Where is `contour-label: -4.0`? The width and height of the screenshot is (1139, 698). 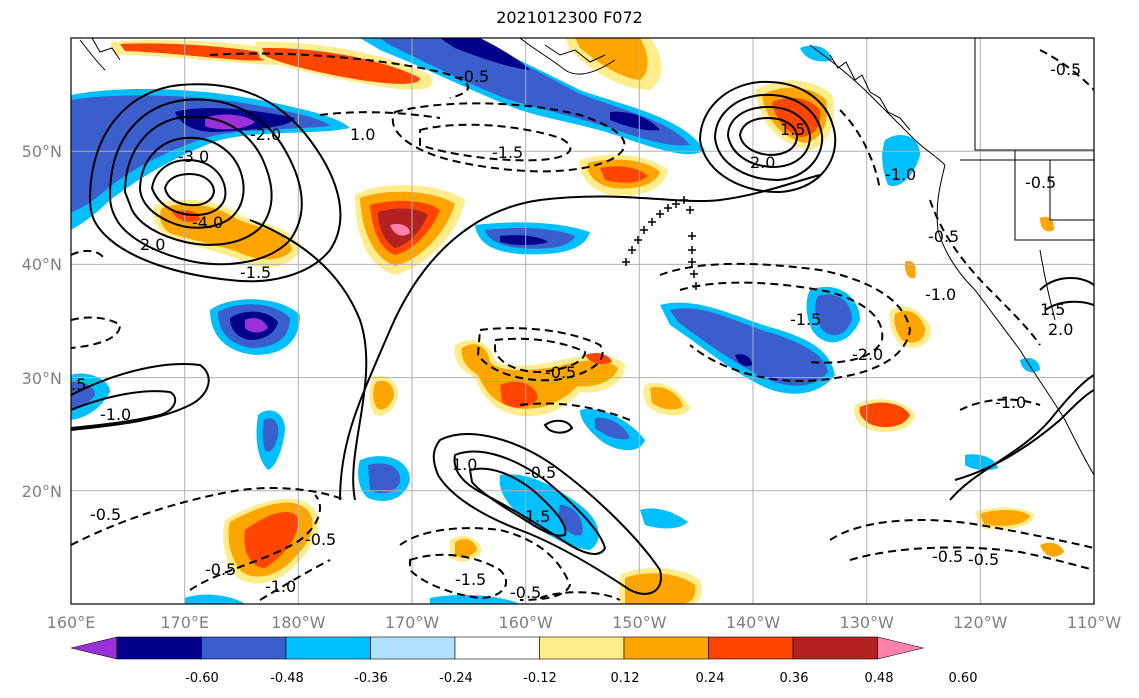
contour-label: -4.0 is located at coordinates (207, 222).